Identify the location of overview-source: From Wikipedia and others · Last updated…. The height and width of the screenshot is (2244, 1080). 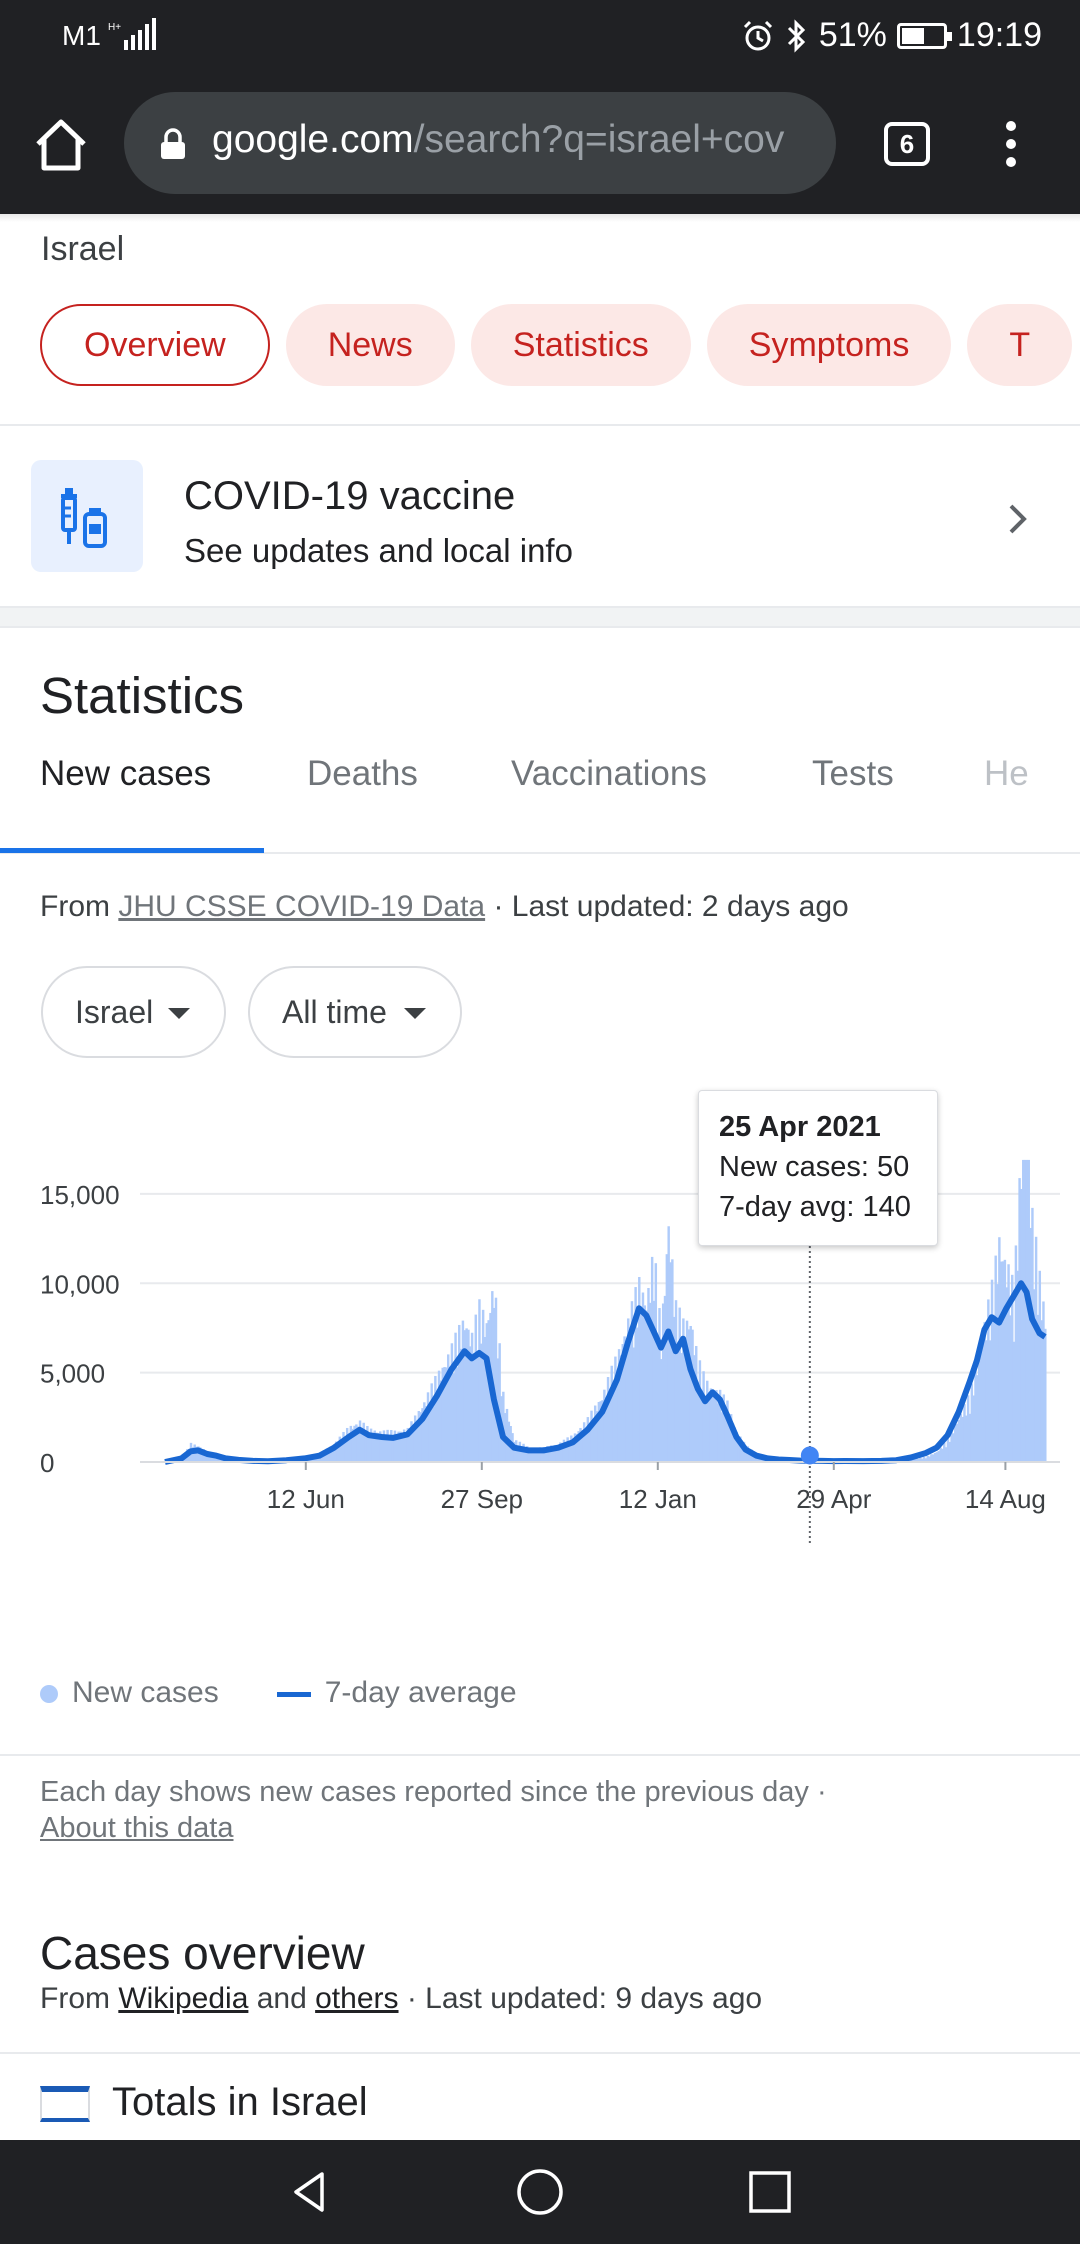
(401, 1999).